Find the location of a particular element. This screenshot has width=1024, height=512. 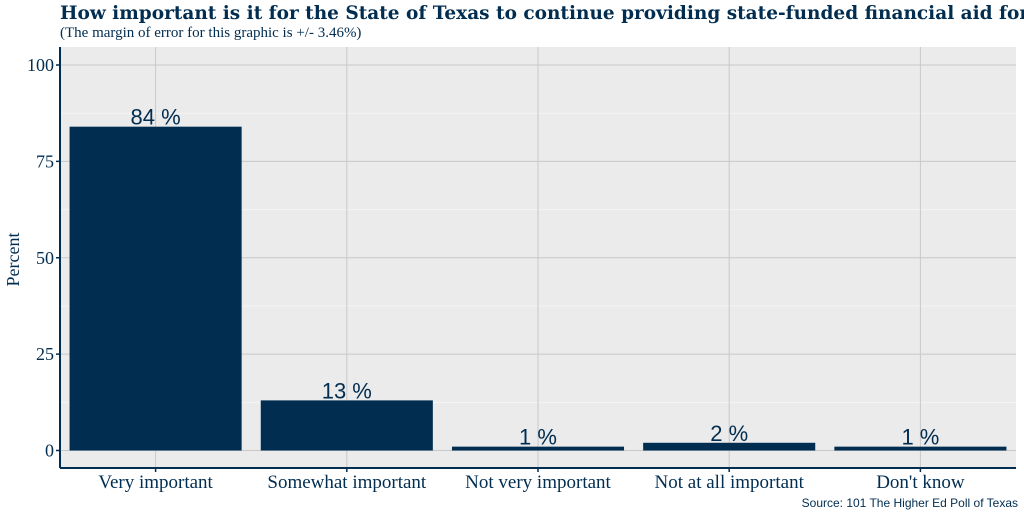

source-note: Source: 101 The Higher Ed Poll of Texas is located at coordinates (909, 503).